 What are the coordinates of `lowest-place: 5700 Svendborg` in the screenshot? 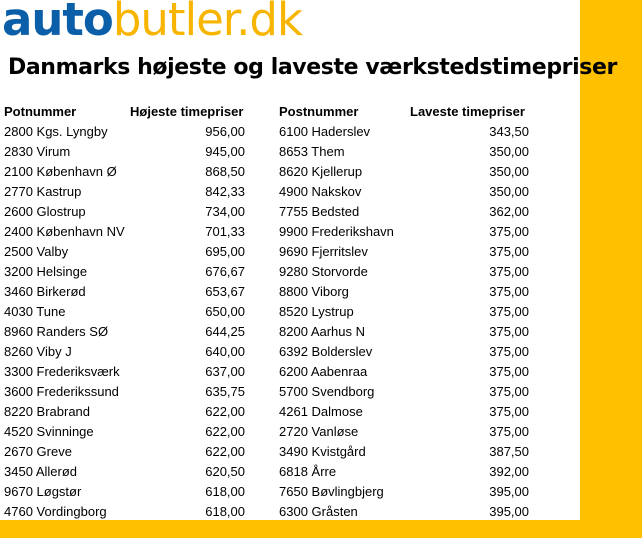 It's located at (327, 391).